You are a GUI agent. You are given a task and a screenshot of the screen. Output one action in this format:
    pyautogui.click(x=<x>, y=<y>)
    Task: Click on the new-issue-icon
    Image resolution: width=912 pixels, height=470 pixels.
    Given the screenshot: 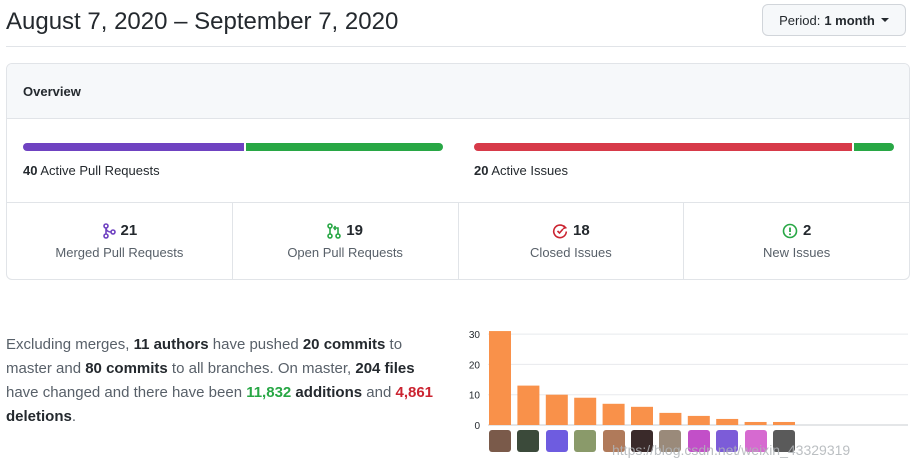 What is the action you would take?
    pyautogui.click(x=790, y=230)
    